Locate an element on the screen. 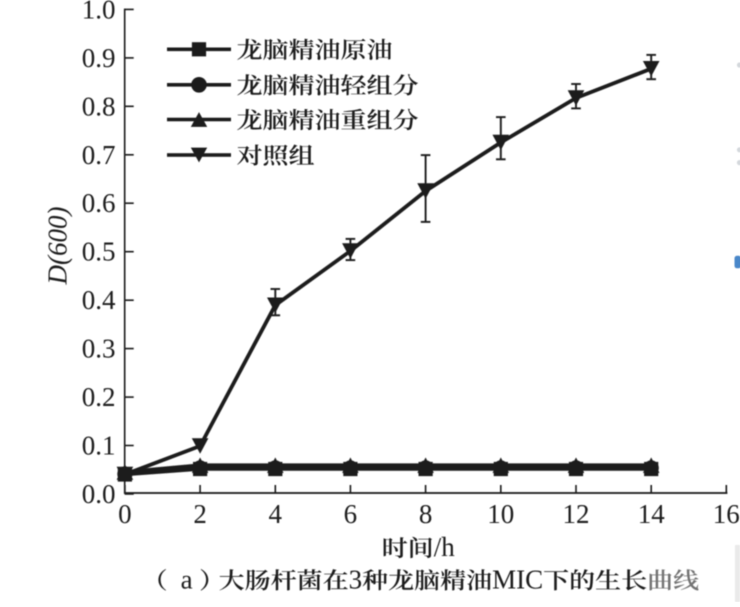 The width and height of the screenshot is (740, 607). svg-text: 0.2 is located at coordinates (99, 397).